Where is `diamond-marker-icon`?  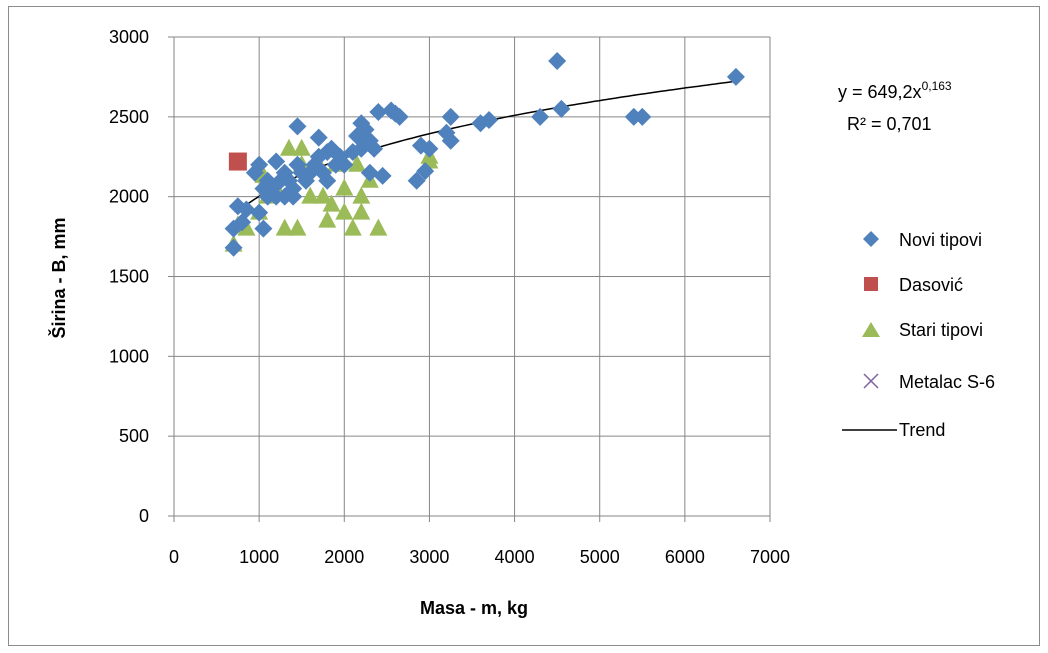
diamond-marker-icon is located at coordinates (871, 239).